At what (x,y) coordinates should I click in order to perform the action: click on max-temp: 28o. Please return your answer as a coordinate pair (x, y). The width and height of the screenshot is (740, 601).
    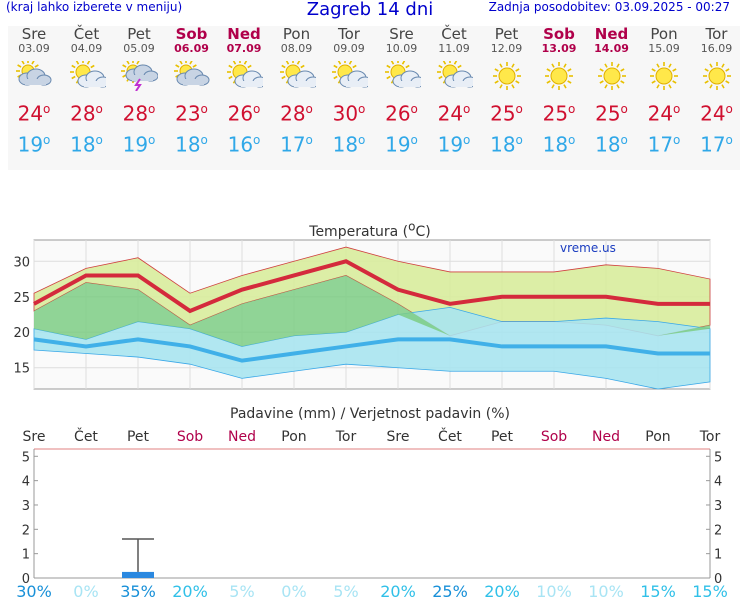
    Looking at the image, I should click on (87, 111).